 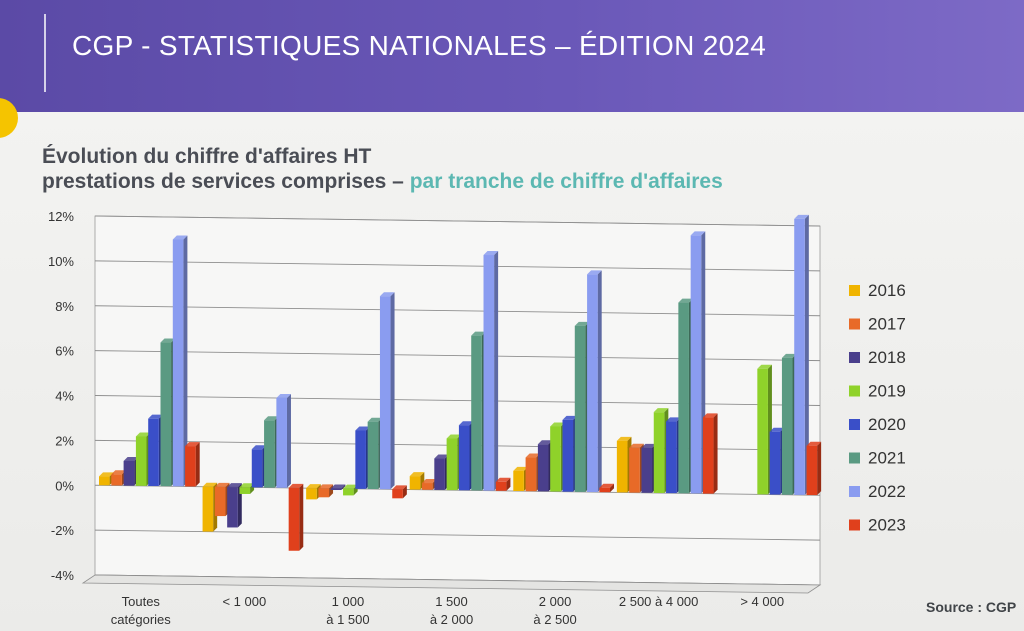 What do you see at coordinates (64, 306) in the screenshot?
I see `y-tick-label: 8%` at bounding box center [64, 306].